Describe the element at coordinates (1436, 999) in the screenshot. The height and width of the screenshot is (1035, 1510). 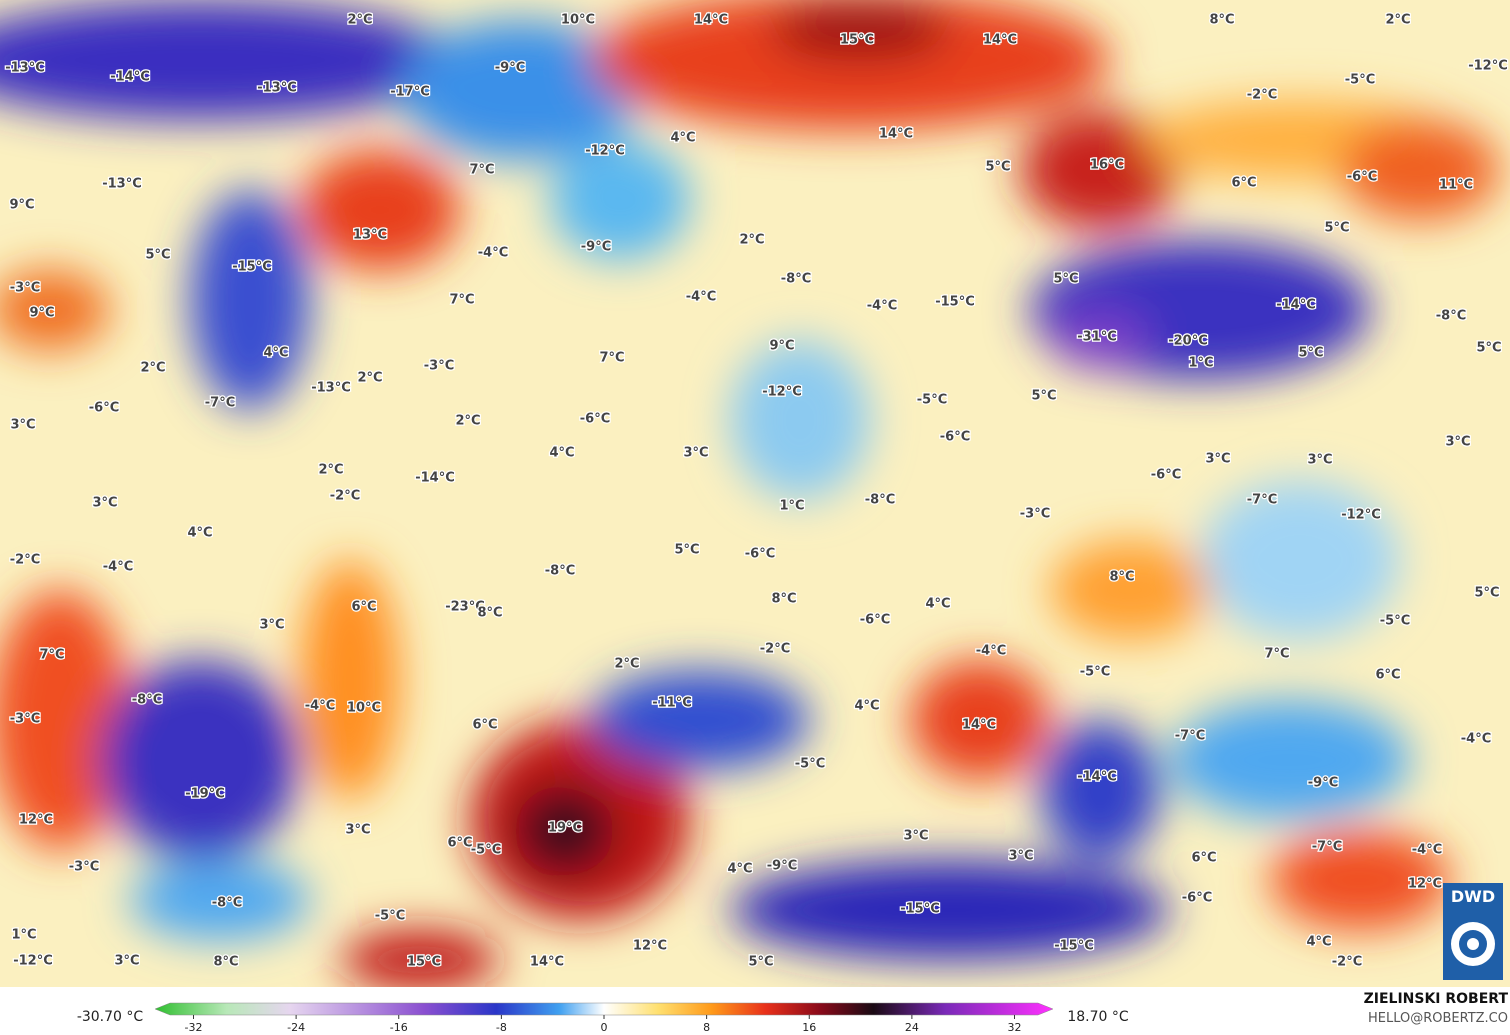
I see `author: ZIELINSKI ROBERT` at that location.